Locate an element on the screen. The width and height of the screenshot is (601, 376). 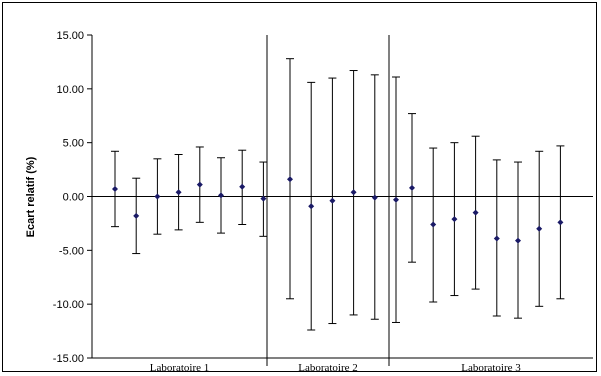
y-tick-label: 15.00 is located at coordinates (70, 36).